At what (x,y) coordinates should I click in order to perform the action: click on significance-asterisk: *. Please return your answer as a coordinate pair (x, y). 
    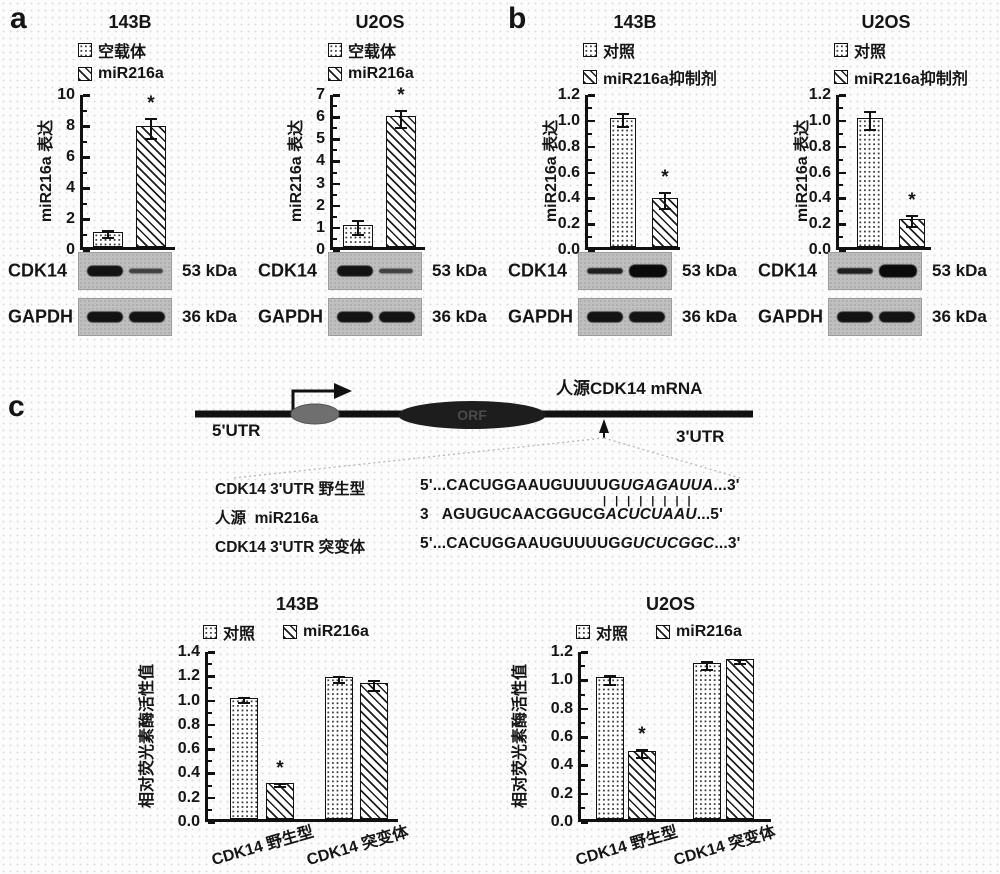
    Looking at the image, I should click on (401, 95).